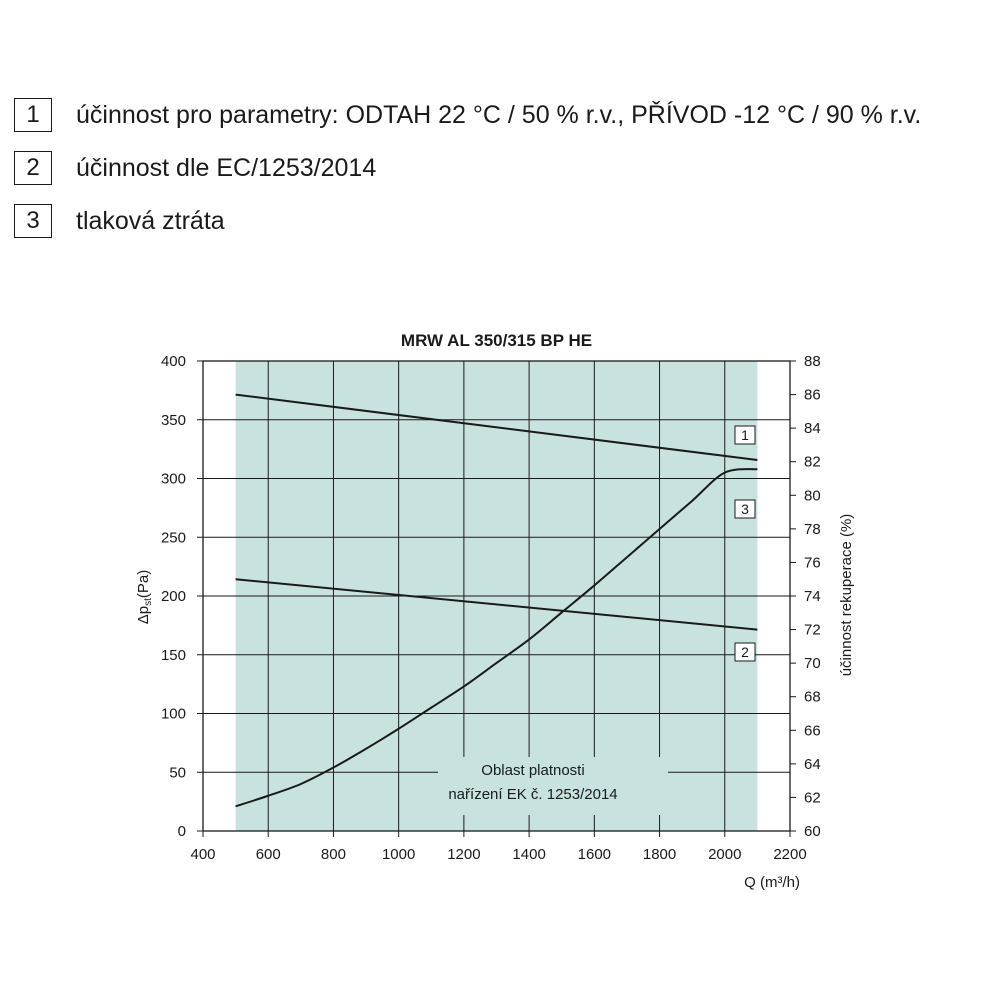 The height and width of the screenshot is (1000, 1000). I want to click on series-label-3: 3, so click(745, 509).